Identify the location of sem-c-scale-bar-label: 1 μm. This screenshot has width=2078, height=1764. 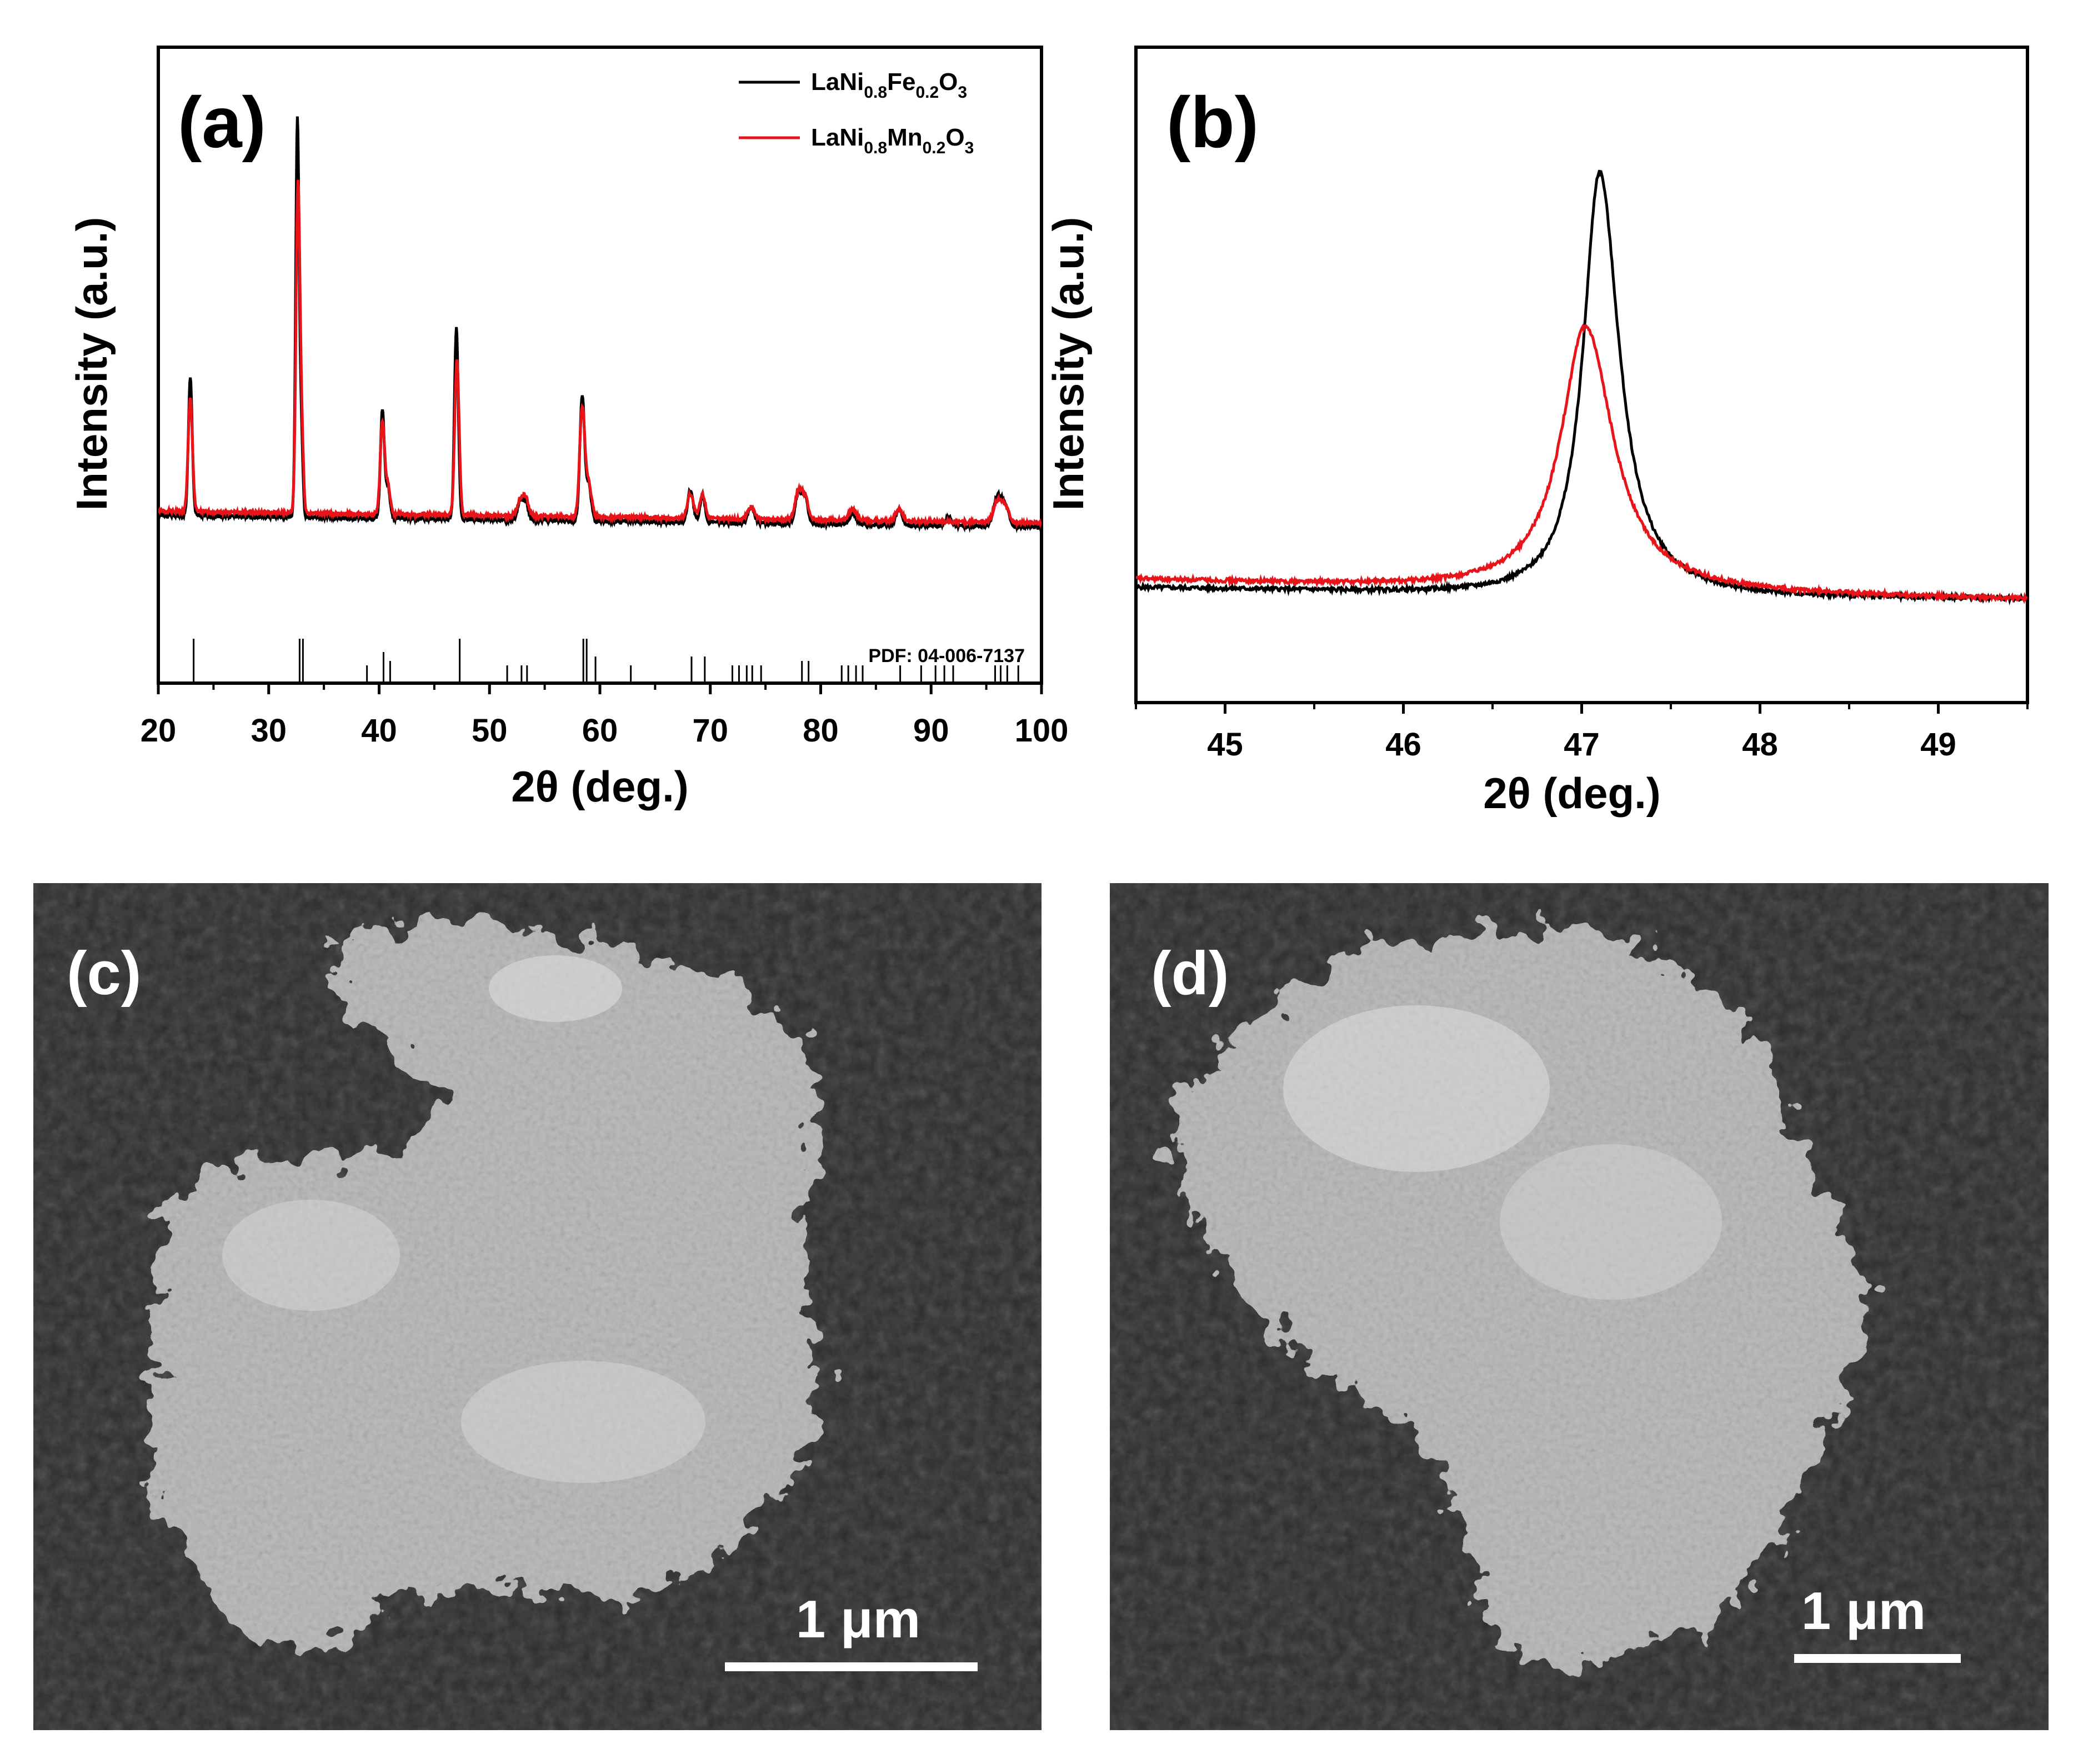
(858, 1619).